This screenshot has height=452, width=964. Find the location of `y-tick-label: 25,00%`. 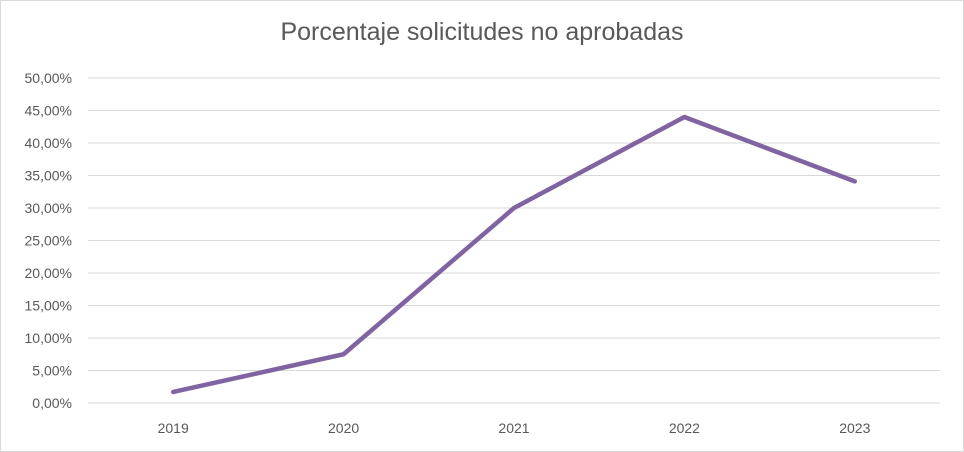

y-tick-label: 25,00% is located at coordinates (48, 241).